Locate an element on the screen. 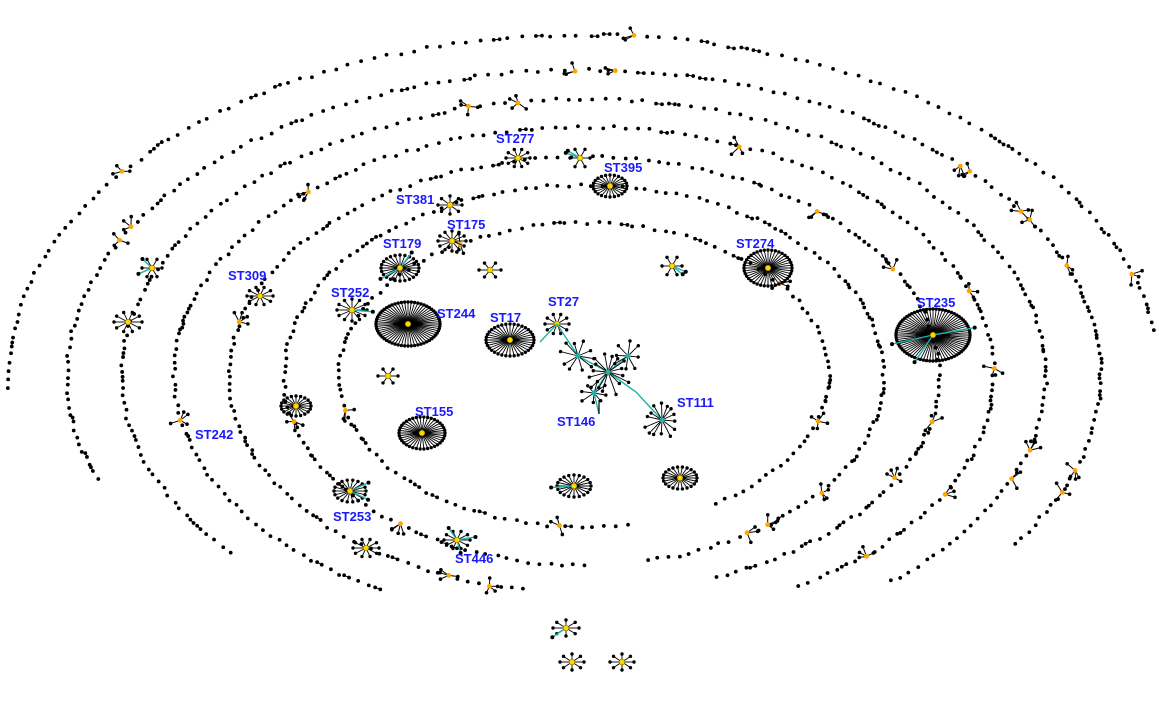 This screenshot has width=1159, height=702. cc-st244 is located at coordinates (408, 324).